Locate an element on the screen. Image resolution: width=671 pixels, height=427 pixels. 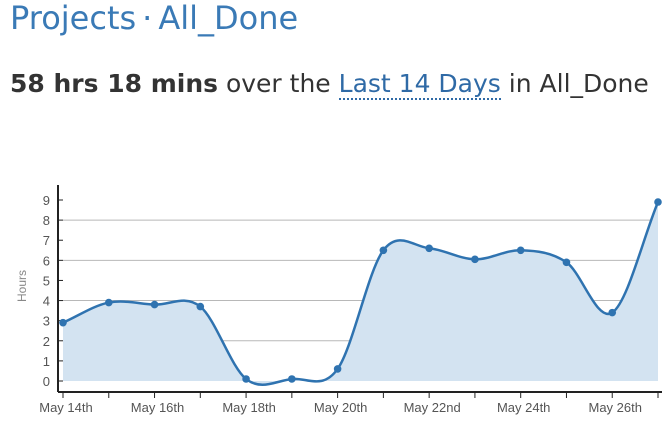
y-tick-label: 3 is located at coordinates (46, 321).